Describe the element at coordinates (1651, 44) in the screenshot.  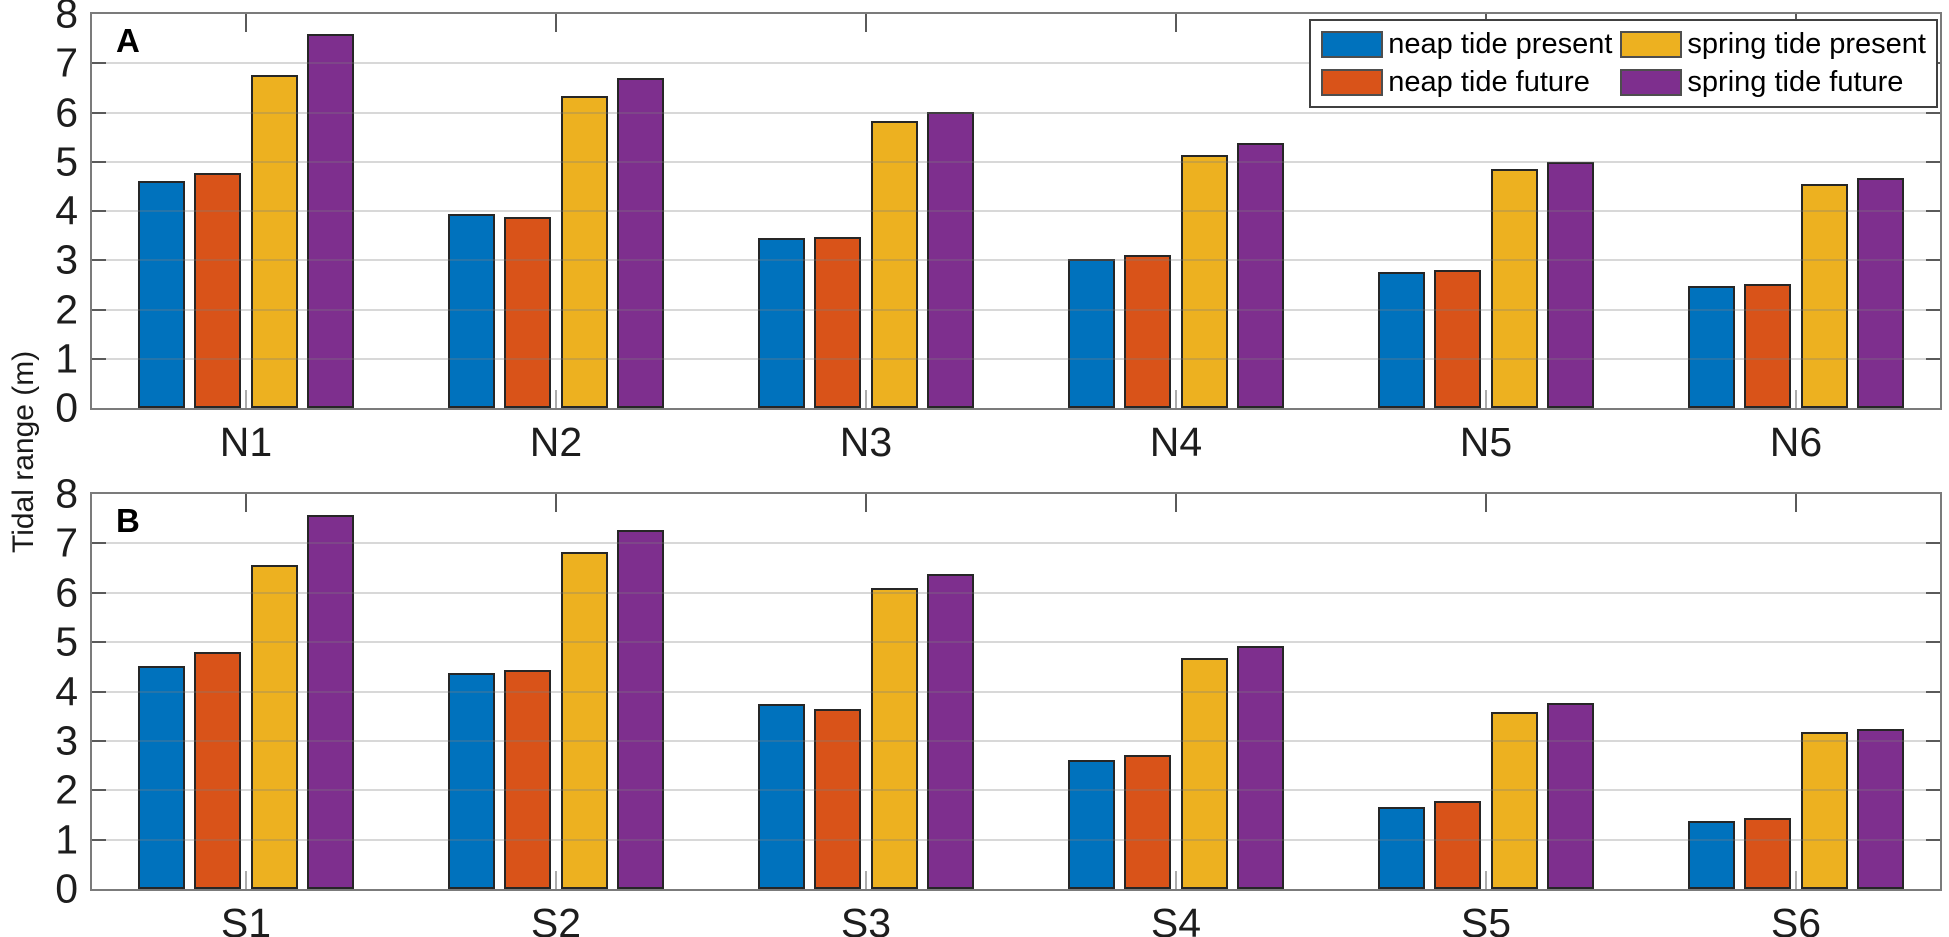
I see `legend-swatch-spring-present-icon` at that location.